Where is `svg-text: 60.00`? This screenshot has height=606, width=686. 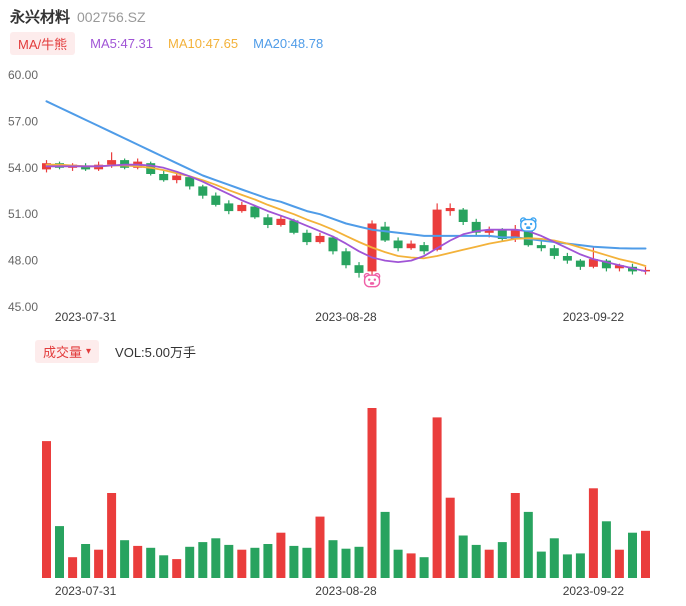 svg-text: 60.00 is located at coordinates (23, 75).